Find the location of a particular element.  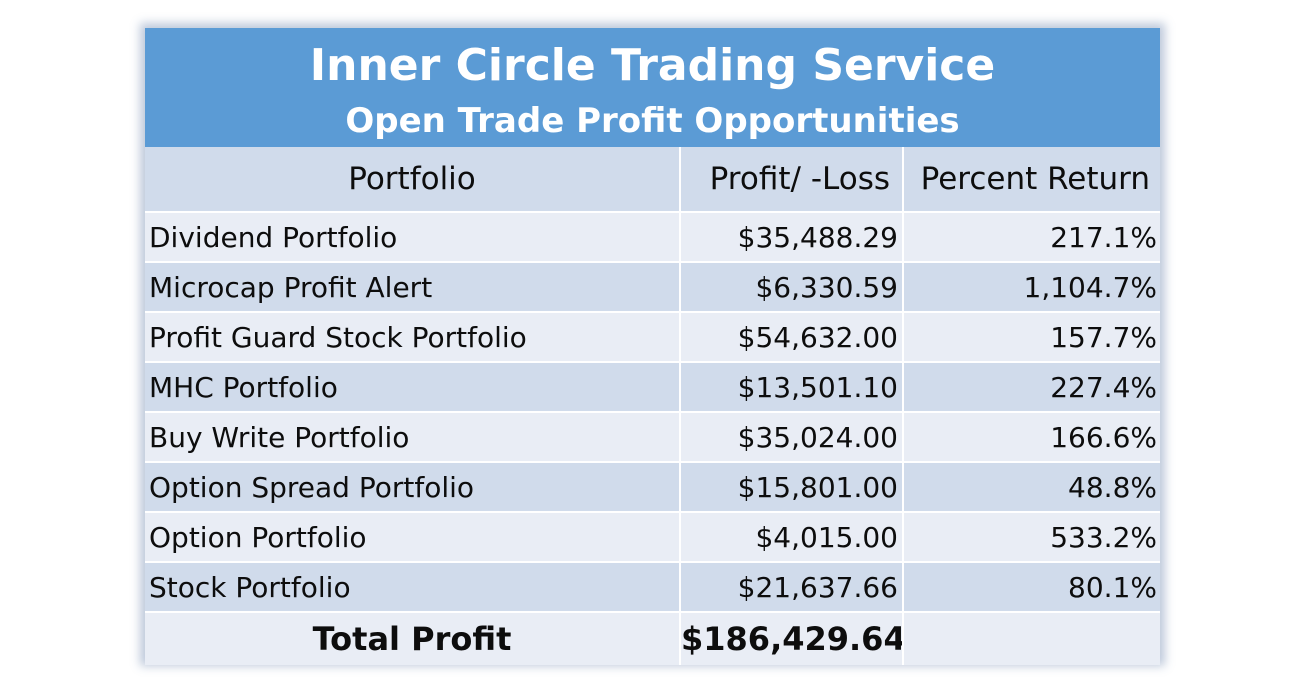

column-header-profit-loss: Profit/ -Loss is located at coordinates (792, 180).